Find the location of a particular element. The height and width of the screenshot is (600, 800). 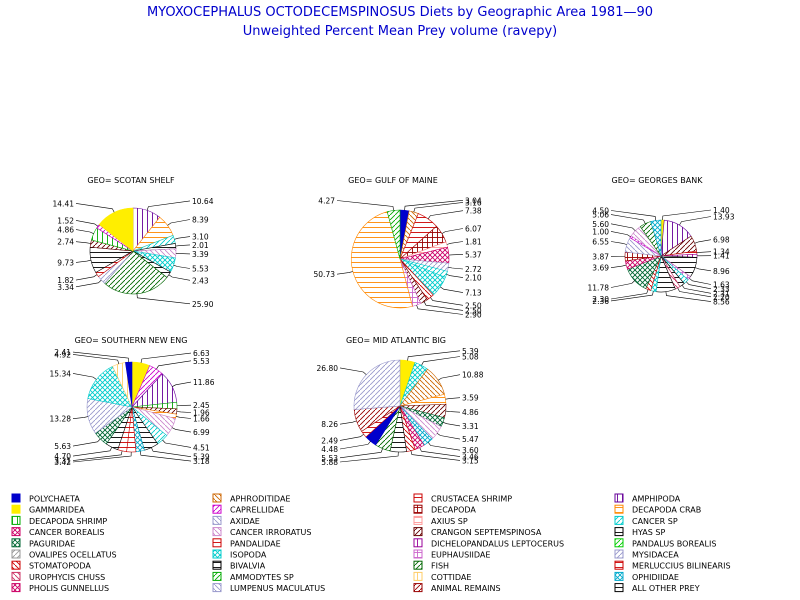

slice-value-label: 3.87 is located at coordinates (600, 257).